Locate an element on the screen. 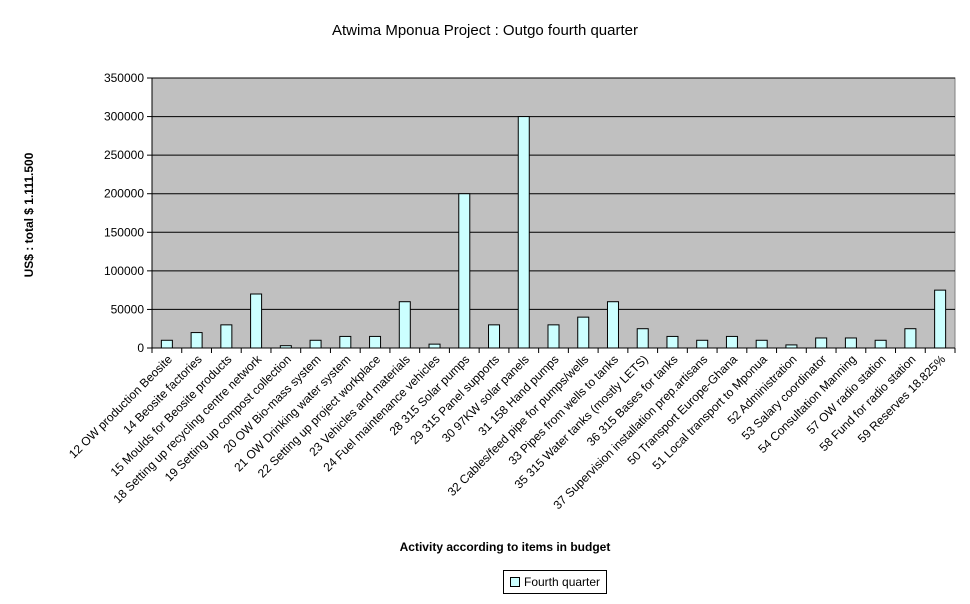 The width and height of the screenshot is (970, 604). y-tick-label: 50000 is located at coordinates (128, 309).